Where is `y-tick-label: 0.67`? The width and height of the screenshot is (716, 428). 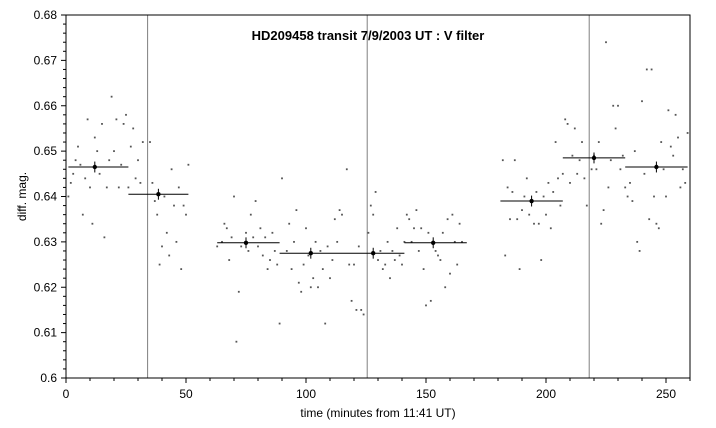
y-tick-label: 0.67 is located at coordinates (46, 60).